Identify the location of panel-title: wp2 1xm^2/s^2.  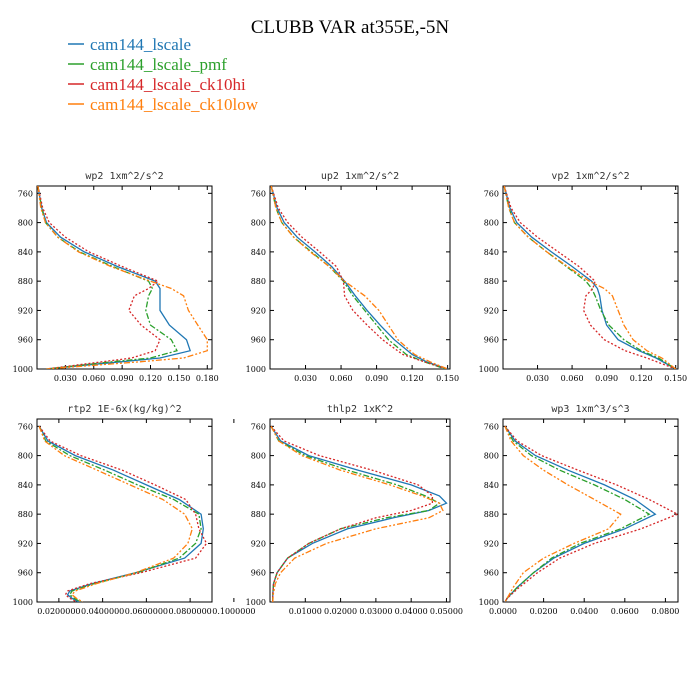
(124, 176).